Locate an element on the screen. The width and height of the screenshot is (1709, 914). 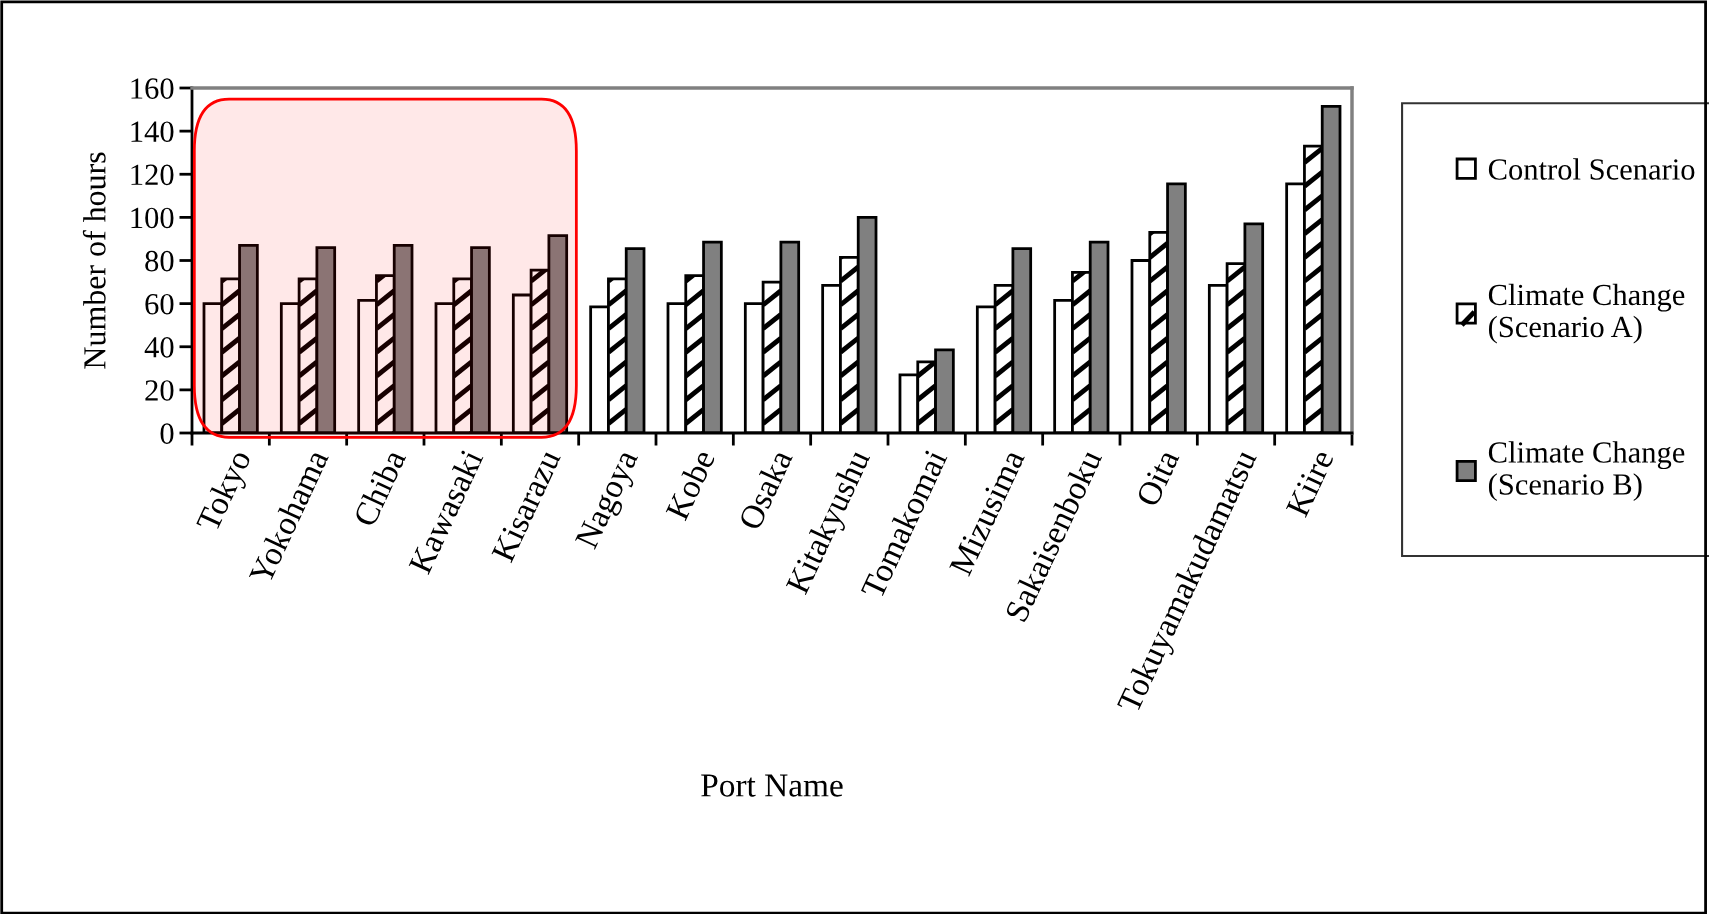
y-axis-title: Number of hours is located at coordinates (94, 260).